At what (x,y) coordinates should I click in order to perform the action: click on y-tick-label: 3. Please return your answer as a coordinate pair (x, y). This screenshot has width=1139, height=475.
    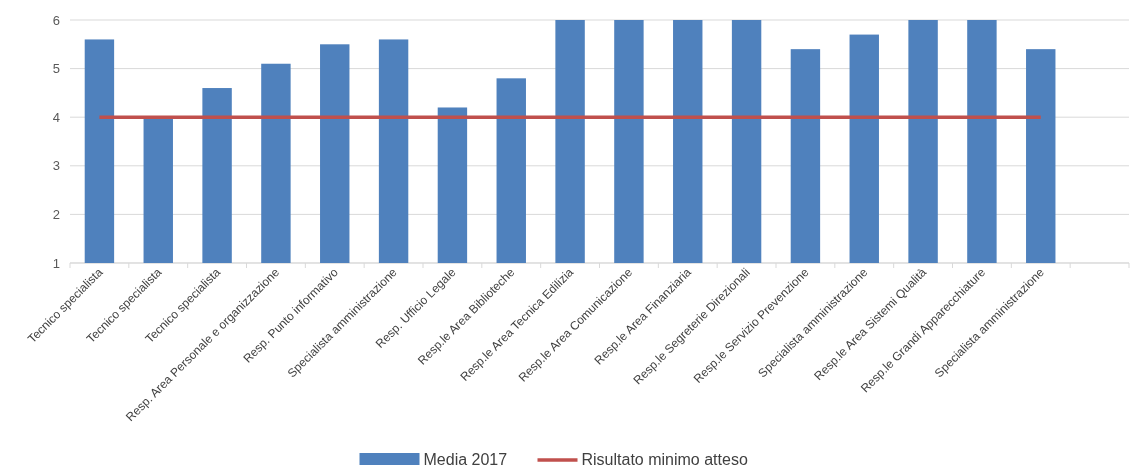
    Looking at the image, I should click on (56, 166).